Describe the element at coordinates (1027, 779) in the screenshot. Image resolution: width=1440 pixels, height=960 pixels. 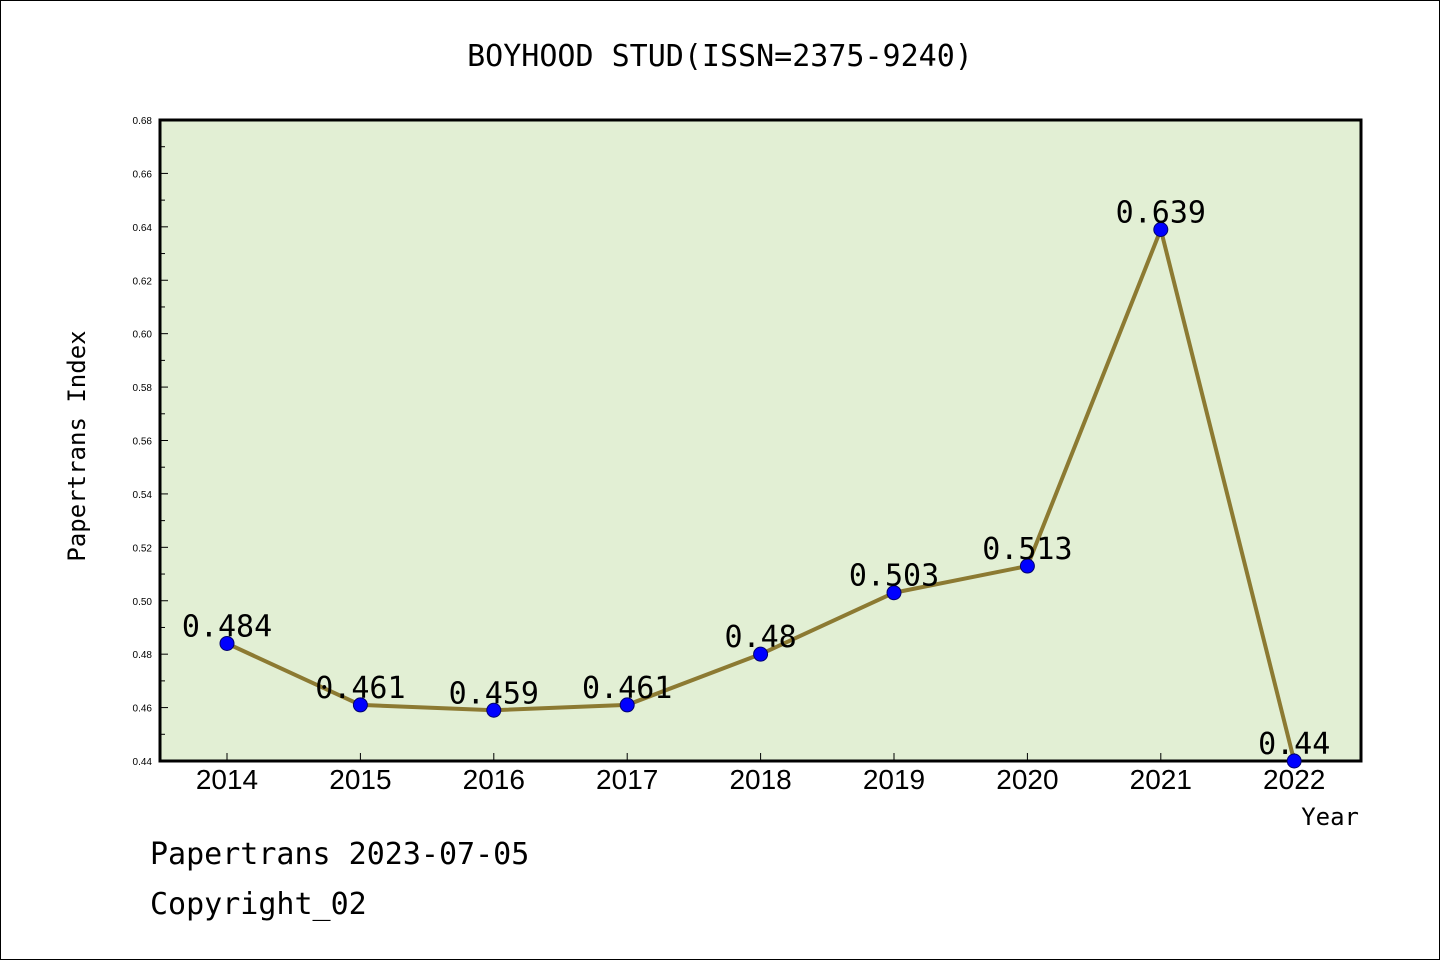
I see `x-tick-label: 2020` at that location.